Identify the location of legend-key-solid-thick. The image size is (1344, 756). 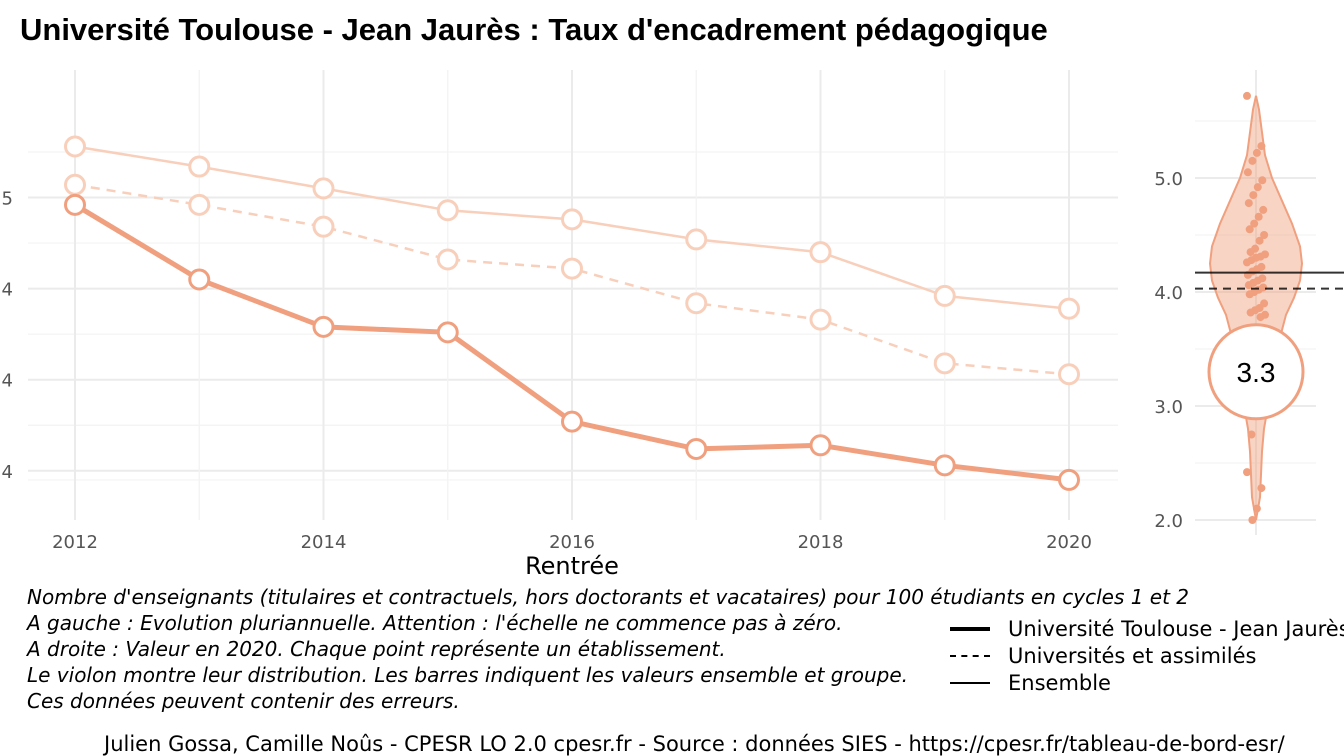
(970, 628).